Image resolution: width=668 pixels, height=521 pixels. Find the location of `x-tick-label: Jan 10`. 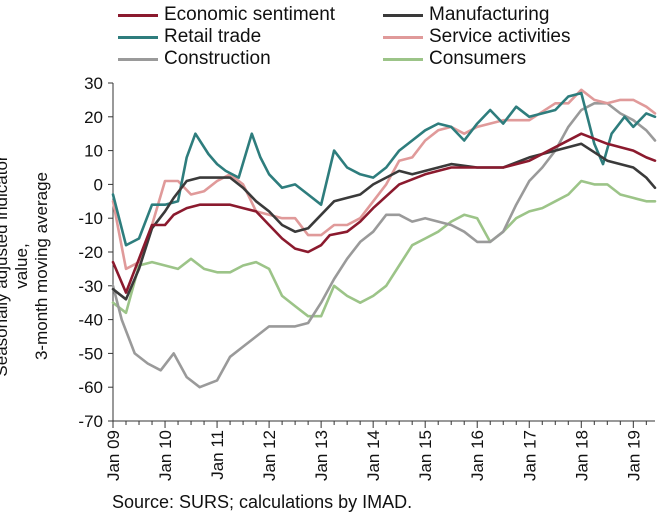

x-tick-label: Jan 10 is located at coordinates (165, 455).